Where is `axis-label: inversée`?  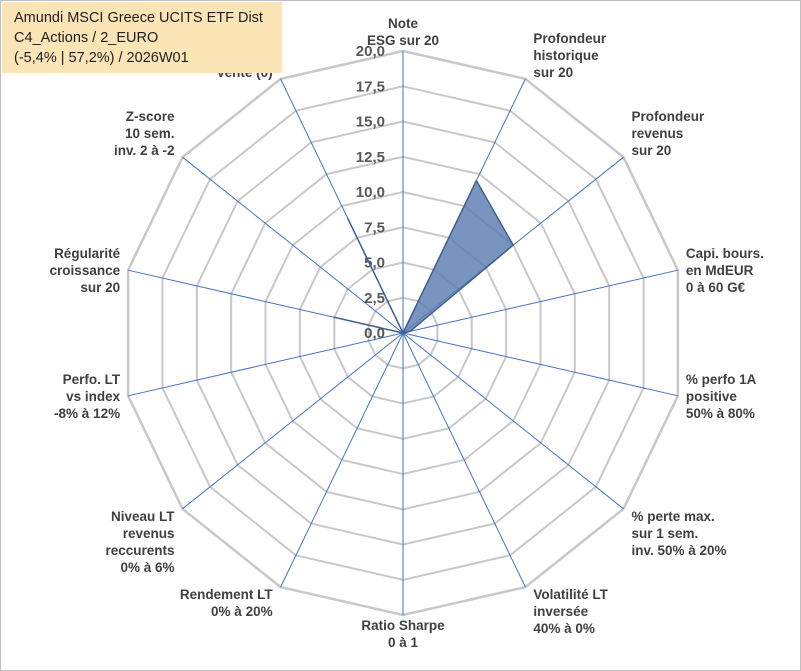 axis-label: inversée is located at coordinates (560, 611).